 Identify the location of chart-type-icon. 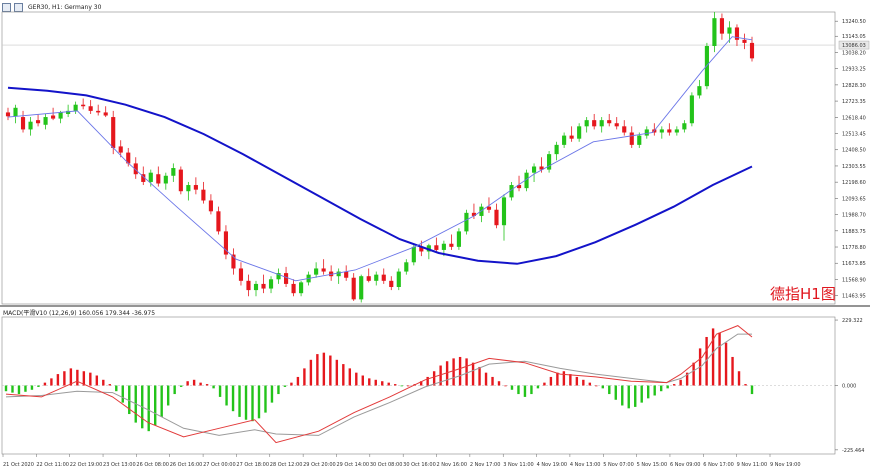
(6, 7).